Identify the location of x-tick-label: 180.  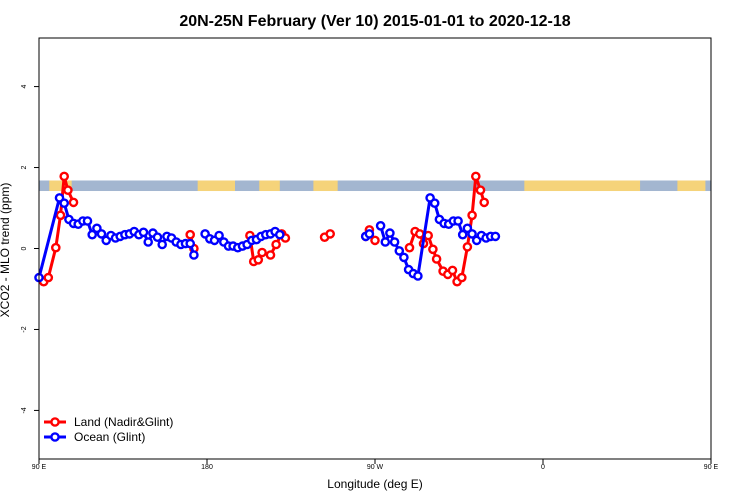
(207, 467).